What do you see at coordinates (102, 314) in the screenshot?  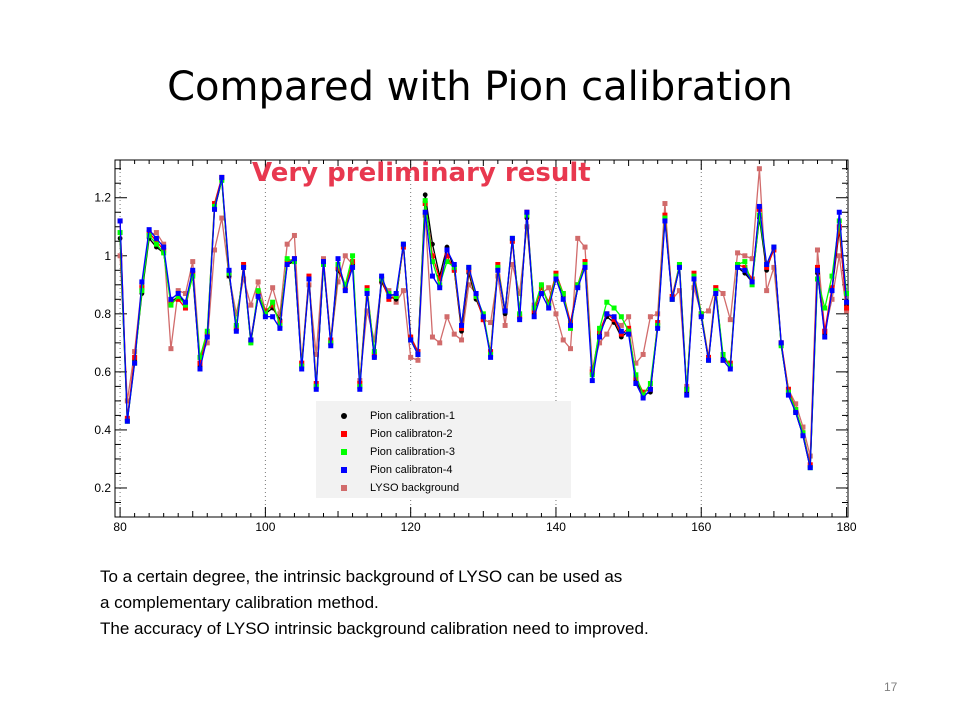 I see `y-tick-label: 0.8` at bounding box center [102, 314].